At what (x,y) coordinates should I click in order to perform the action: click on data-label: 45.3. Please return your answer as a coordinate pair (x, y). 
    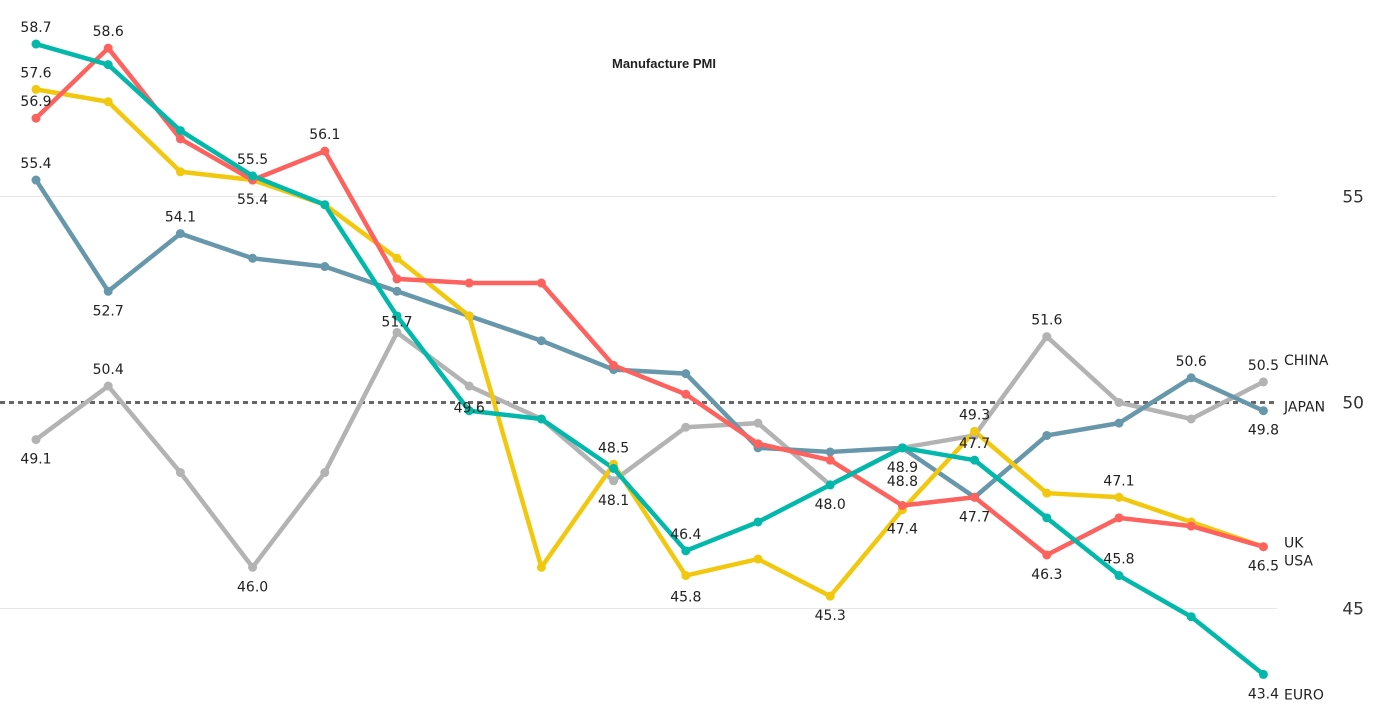
    Looking at the image, I should click on (830, 616).